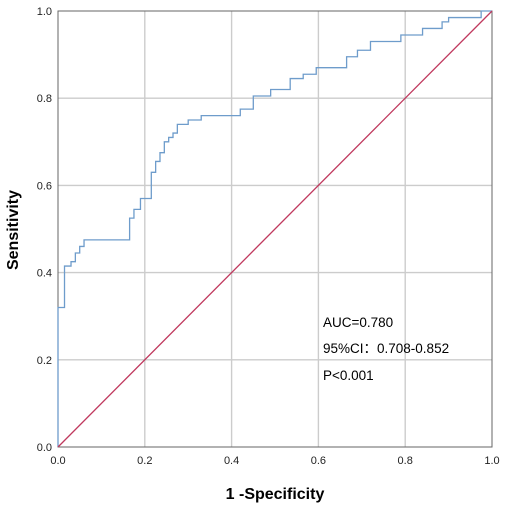  What do you see at coordinates (358, 322) in the screenshot?
I see `auc-annotation: AUC=0.780` at bounding box center [358, 322].